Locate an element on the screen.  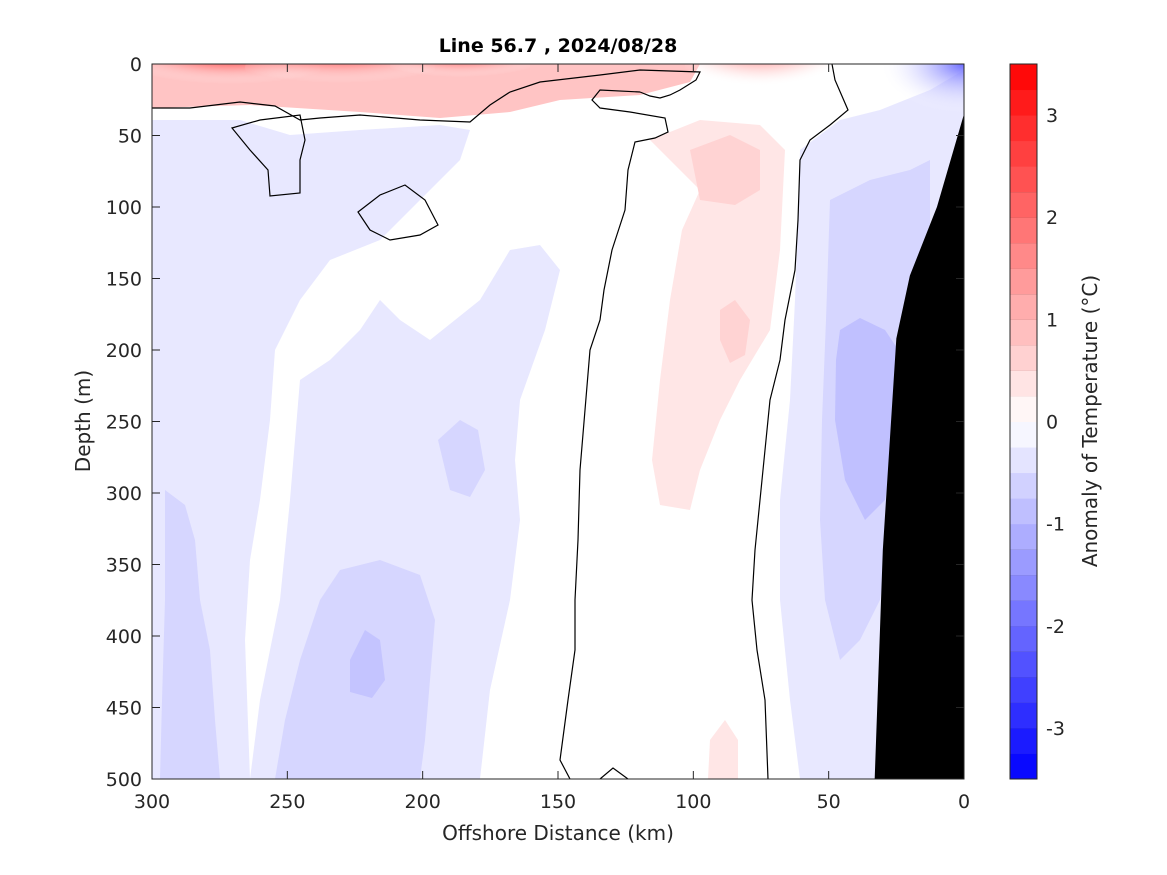
colorbar-tick-label: -2 is located at coordinates (1055, 627).